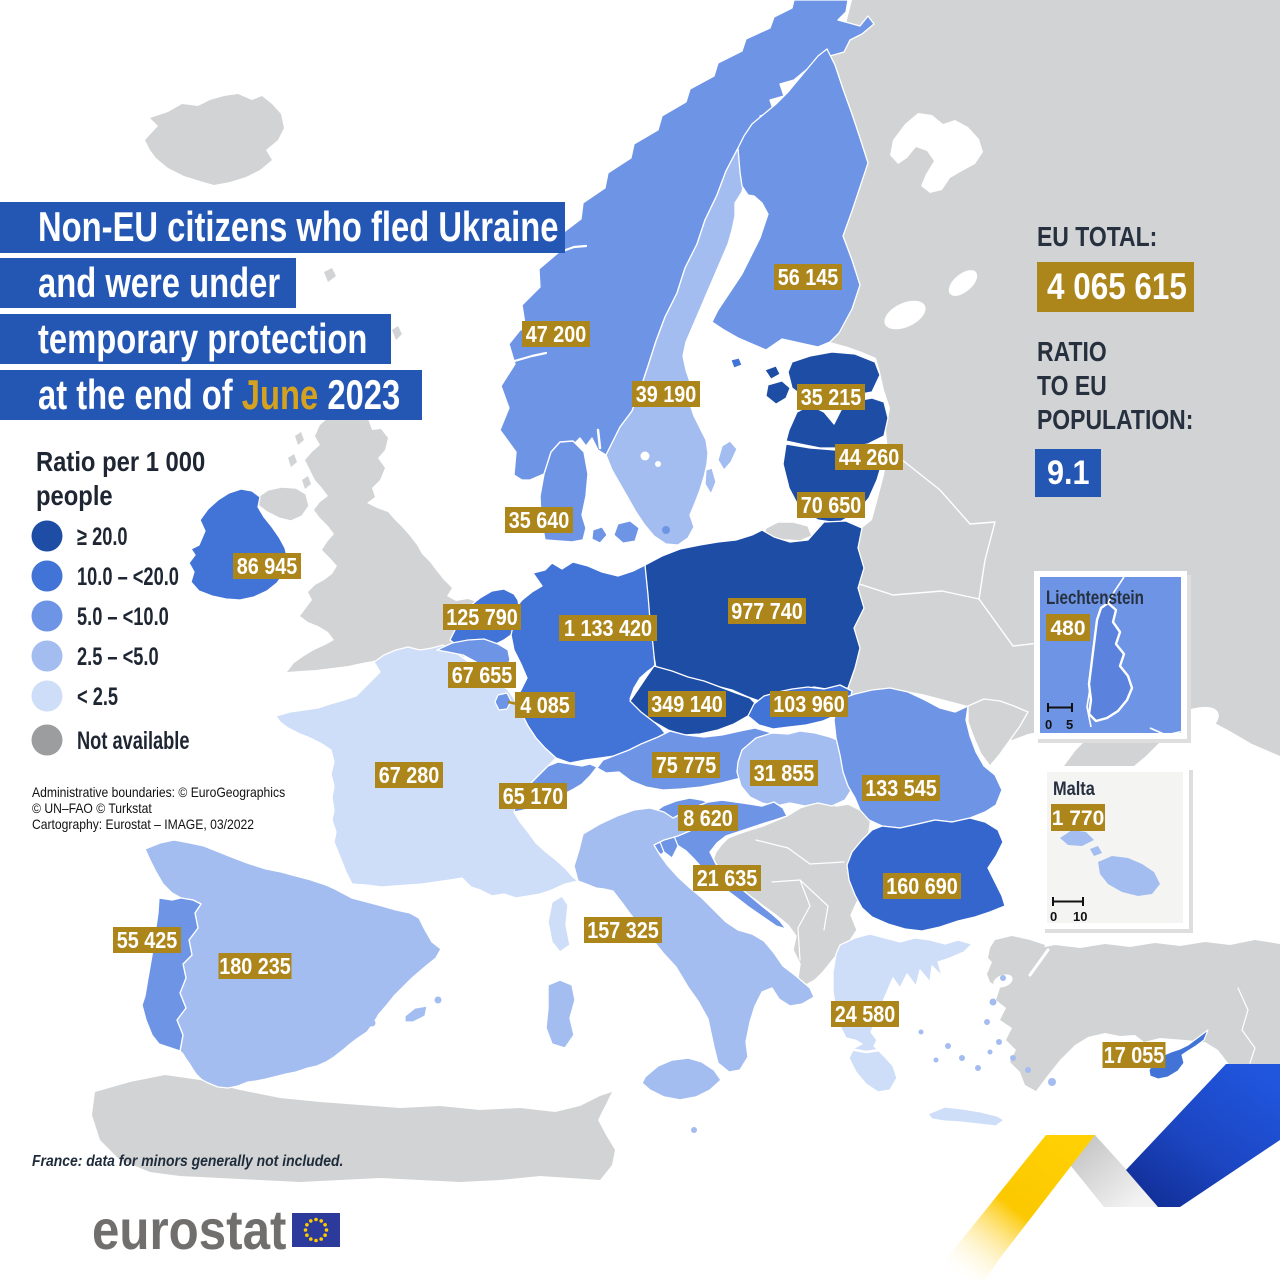 This screenshot has height=1280, width=1280. Describe the element at coordinates (482, 618) in the screenshot. I see `svg-text: 125 790` at that location.